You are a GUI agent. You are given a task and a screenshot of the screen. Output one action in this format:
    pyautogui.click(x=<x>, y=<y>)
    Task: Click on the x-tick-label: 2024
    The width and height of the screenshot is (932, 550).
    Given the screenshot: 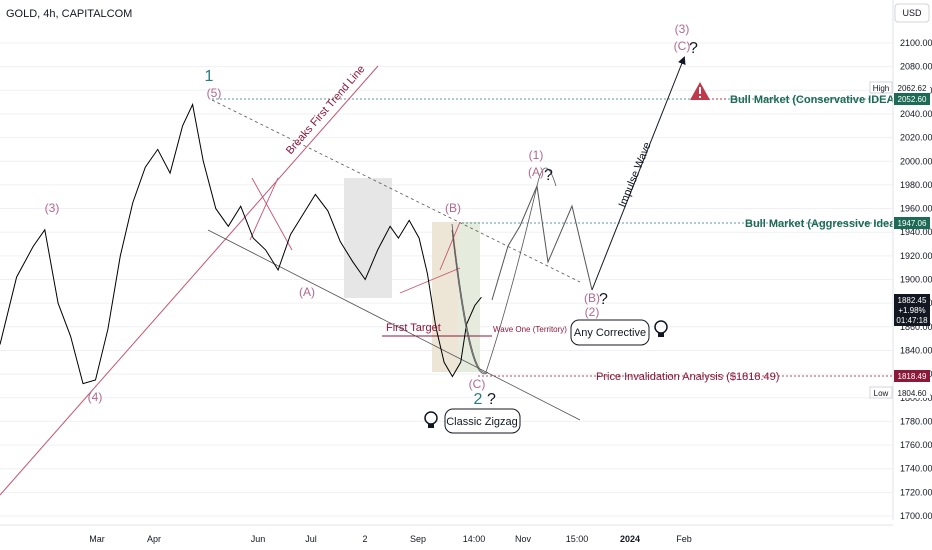 What is the action you would take?
    pyautogui.click(x=630, y=539)
    